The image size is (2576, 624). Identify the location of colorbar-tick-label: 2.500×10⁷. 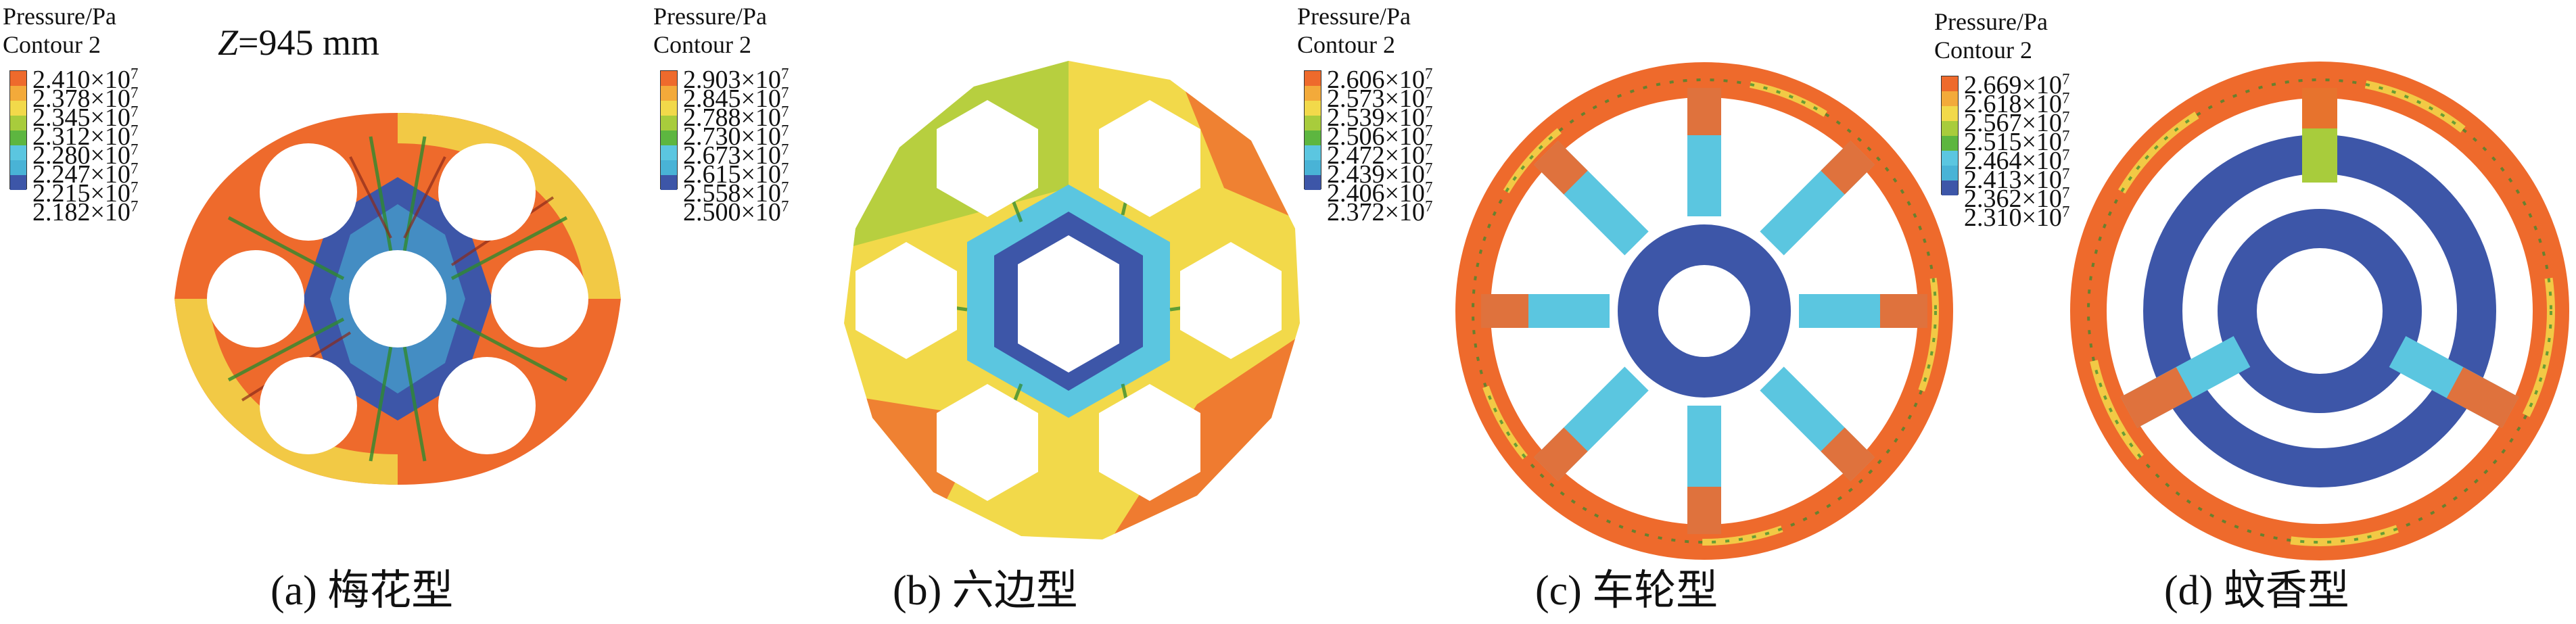
(736, 211).